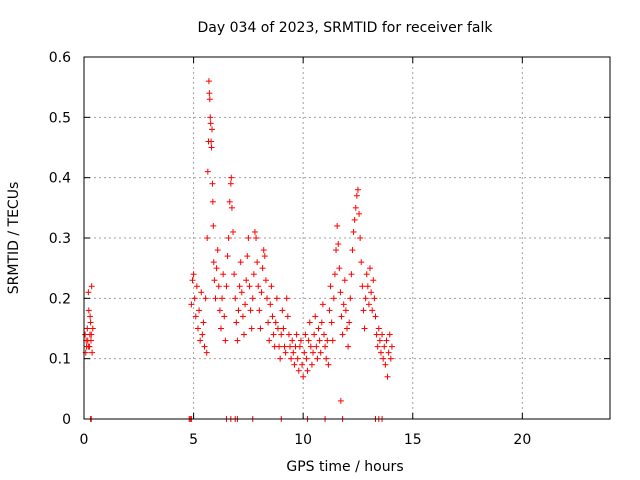 The height and width of the screenshot is (480, 640). What do you see at coordinates (60, 360) in the screenshot?
I see `y-tick-label: 0.1` at bounding box center [60, 360].